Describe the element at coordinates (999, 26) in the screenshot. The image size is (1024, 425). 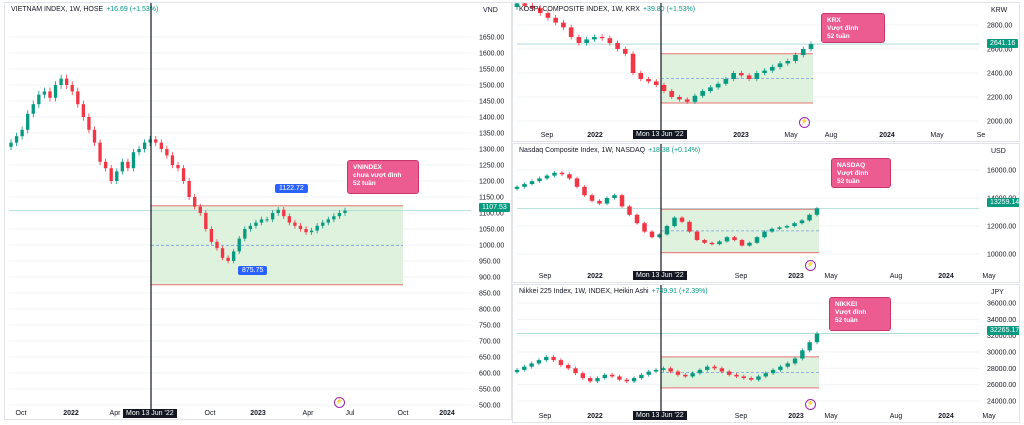
I see `y-tick-label: 2800.00` at that location.